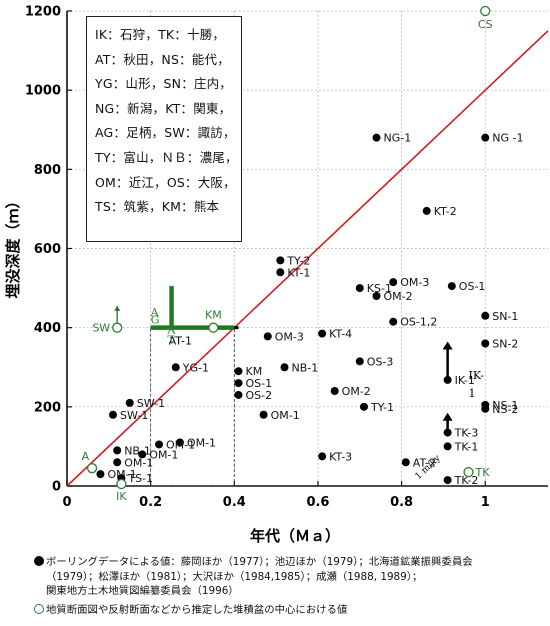 This screenshot has width=550, height=626. What do you see at coordinates (39, 608) in the screenshot?
I see `open-circle-icon` at bounding box center [39, 608].